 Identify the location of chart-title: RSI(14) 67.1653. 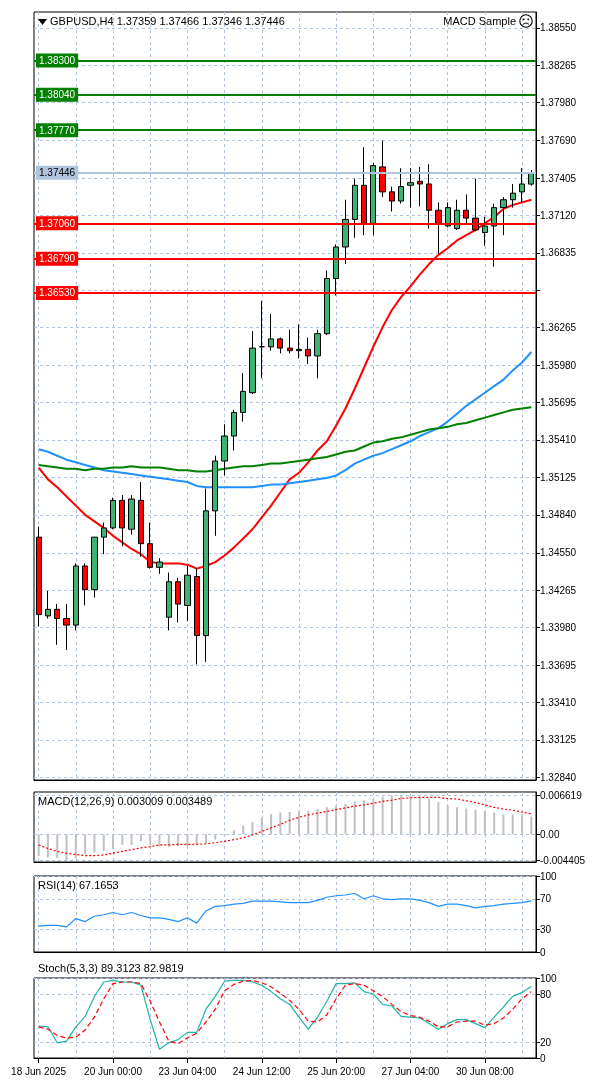
(78, 884).